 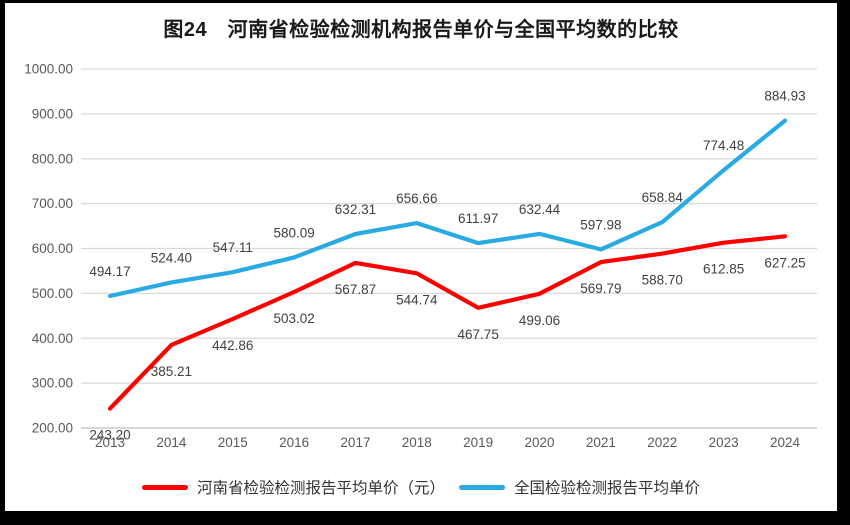 I want to click on x-tick-label: 2019, so click(x=478, y=442).